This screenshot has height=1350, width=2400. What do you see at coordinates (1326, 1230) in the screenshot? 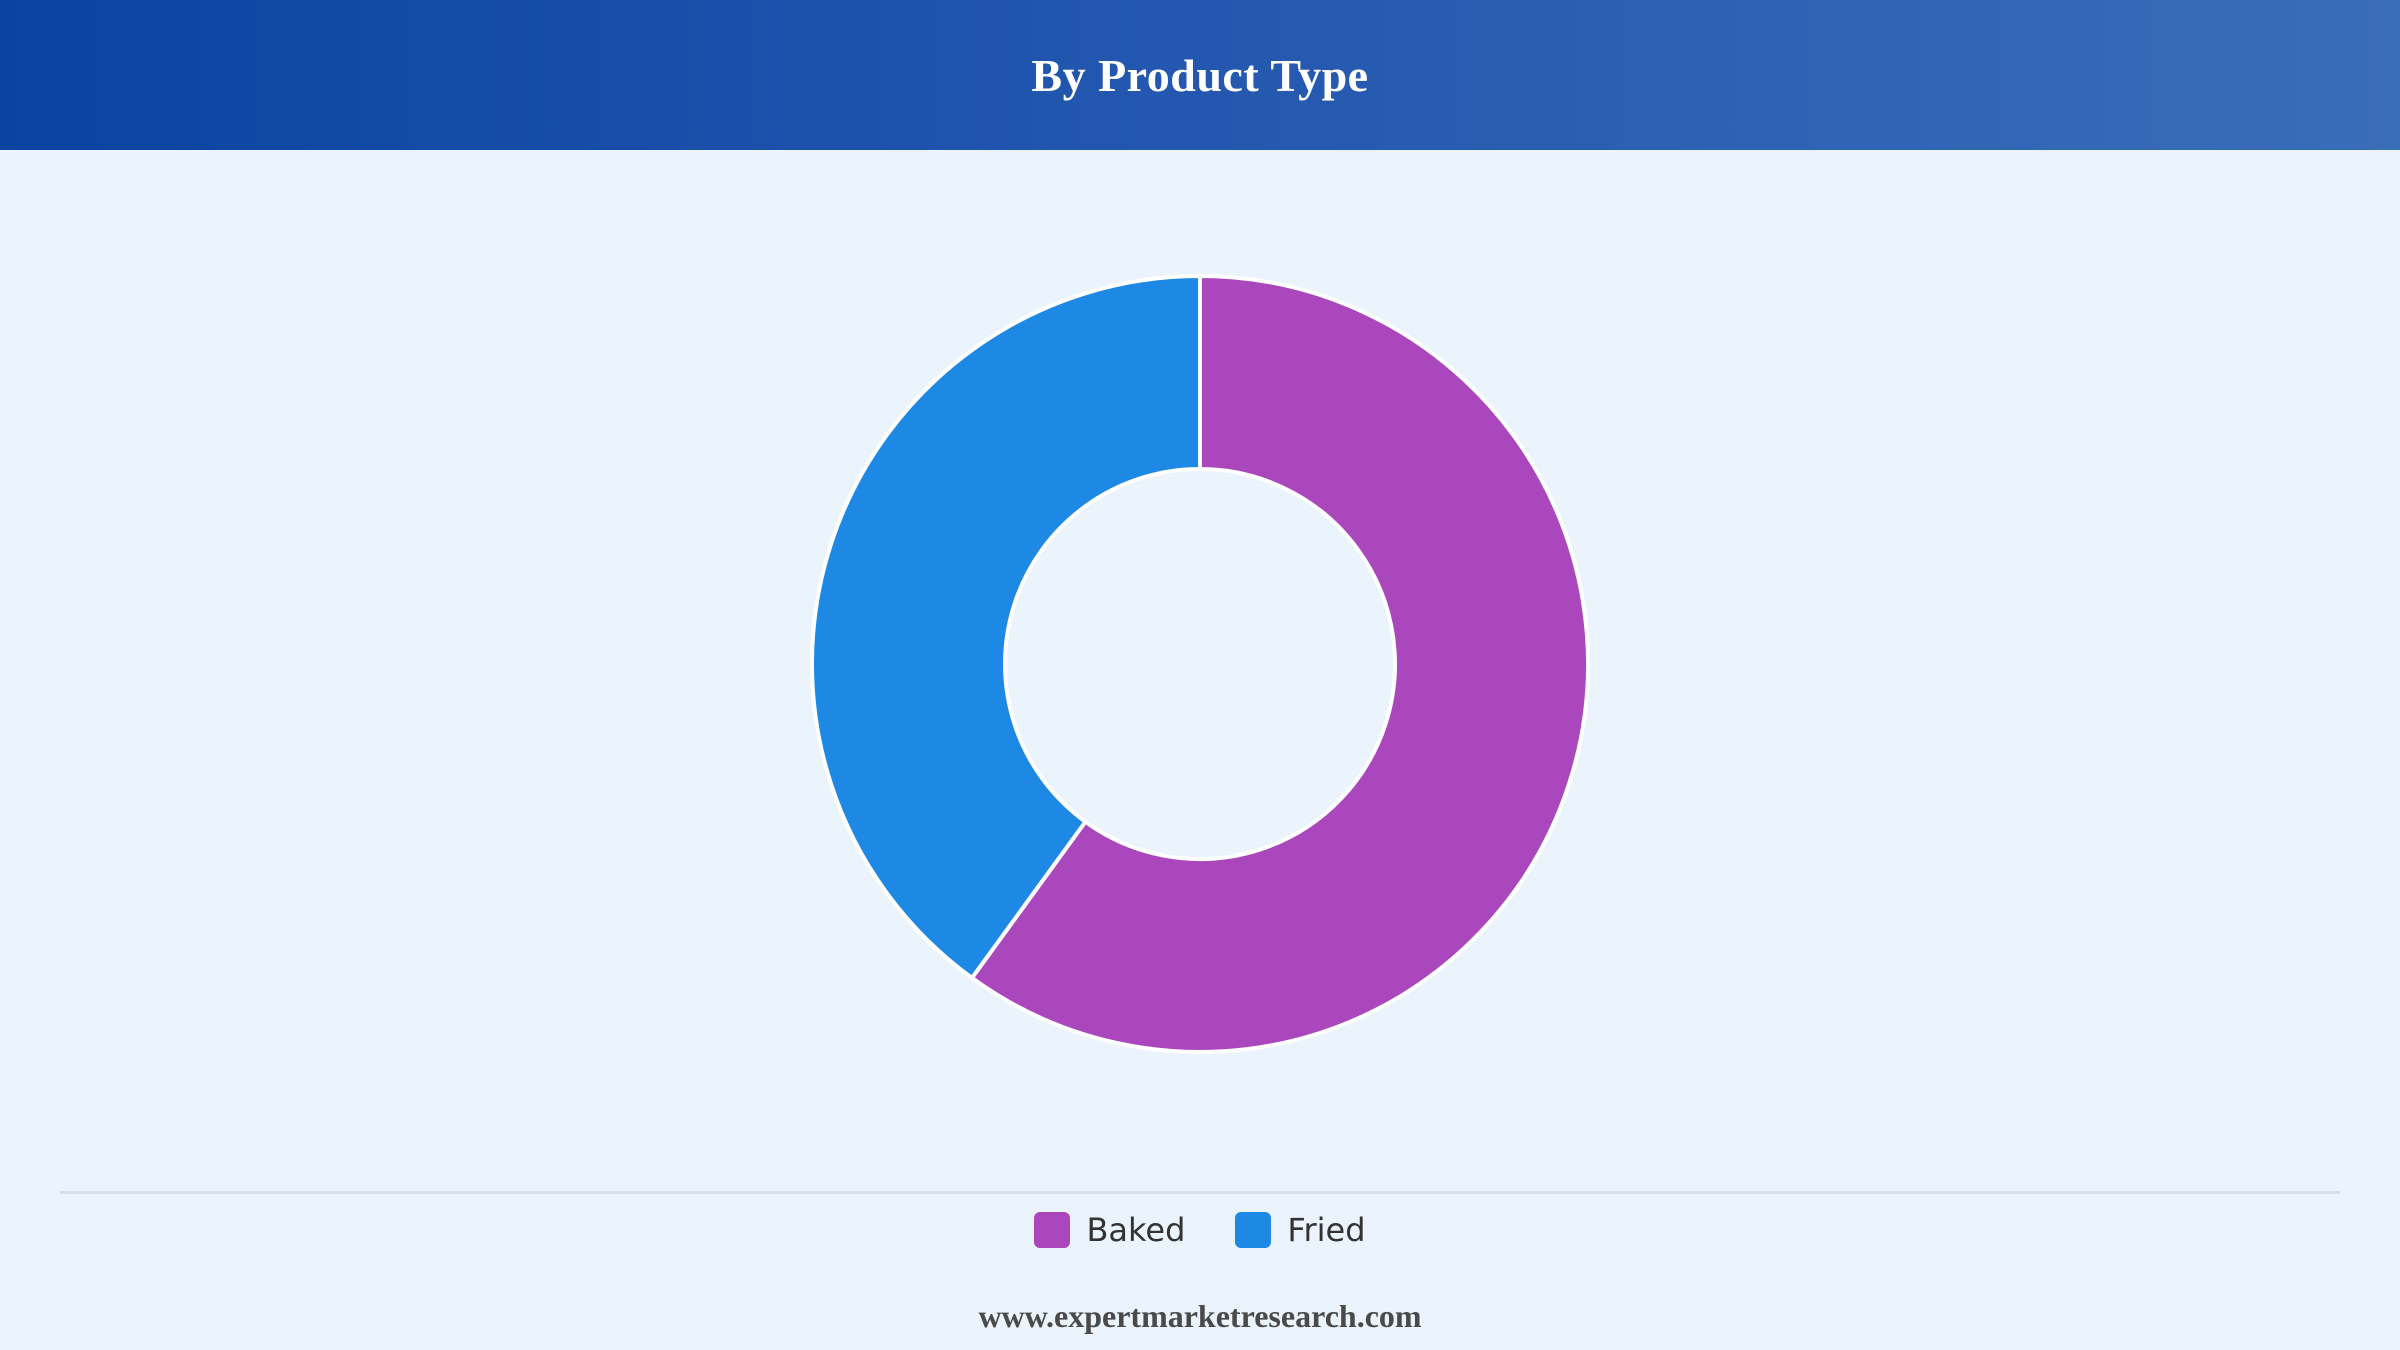
I see `legend-label-fried: Fried` at bounding box center [1326, 1230].